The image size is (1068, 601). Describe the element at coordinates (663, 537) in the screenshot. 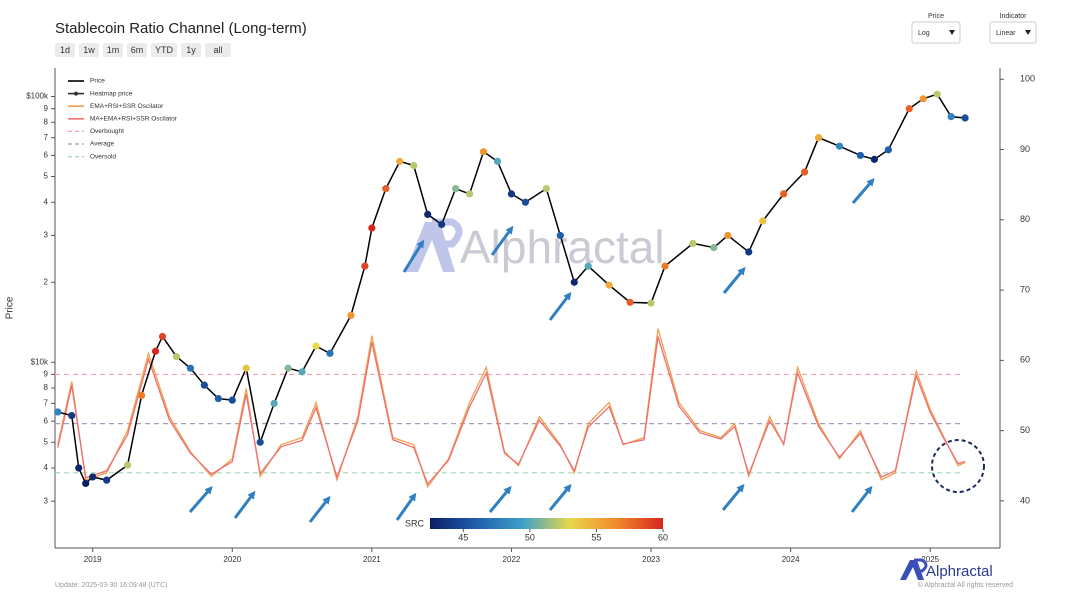

I see `colorbar-tick-label: 60` at that location.